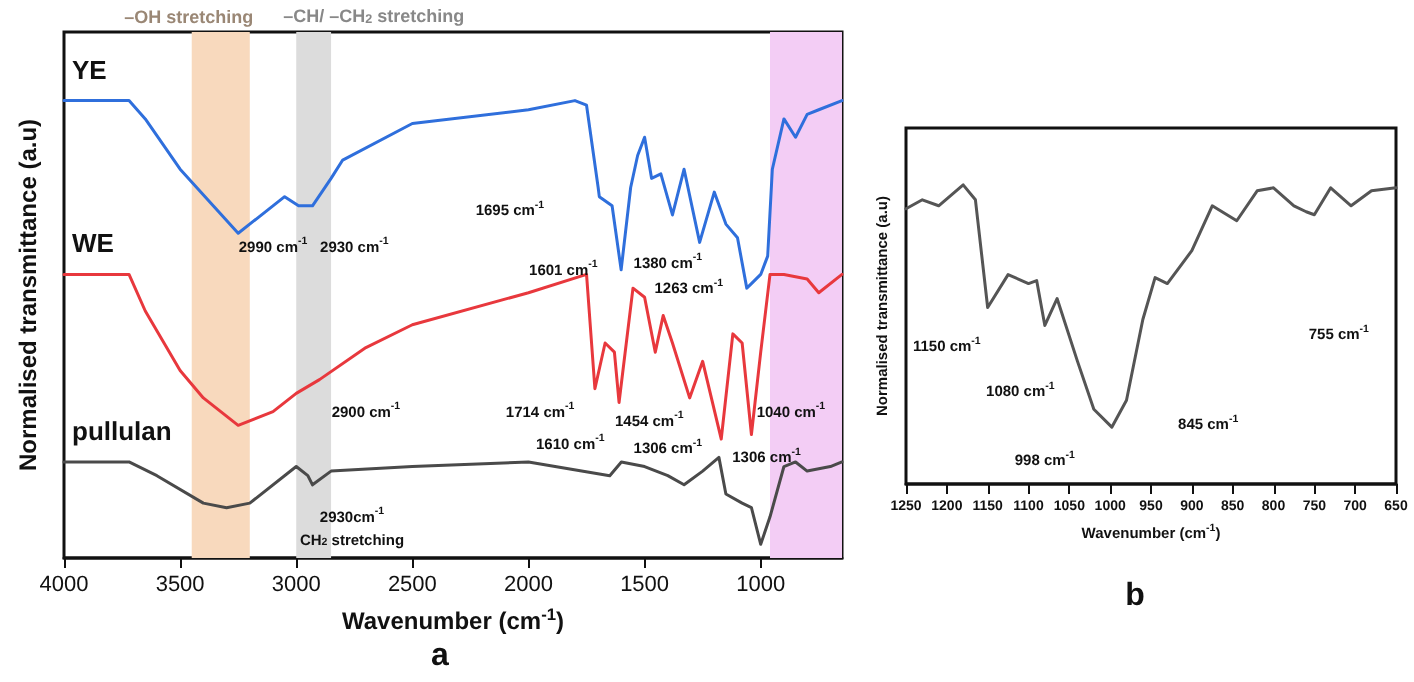 The height and width of the screenshot is (682, 1414). I want to click on x-tick-label: 3500, so click(180, 585).